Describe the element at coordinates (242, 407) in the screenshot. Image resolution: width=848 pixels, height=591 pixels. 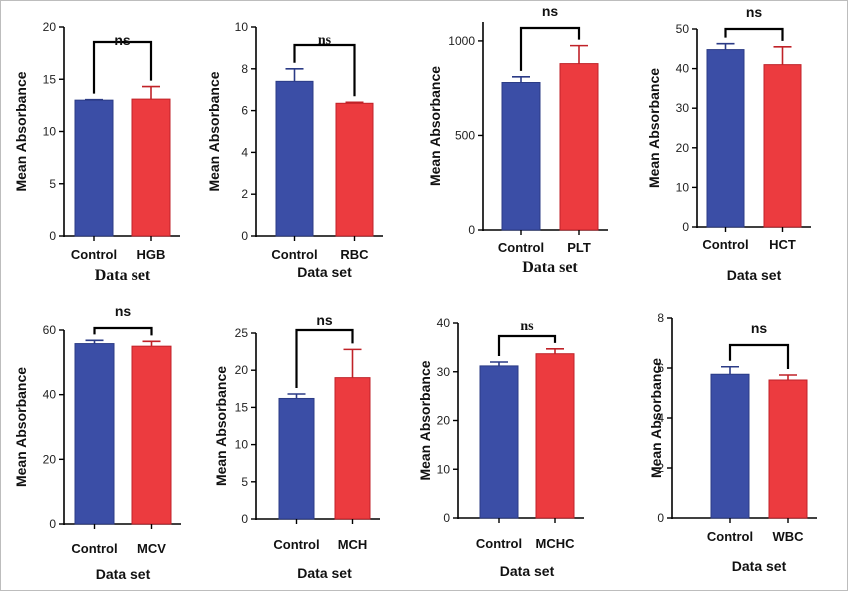
I see `y-tick-label: 15` at that location.